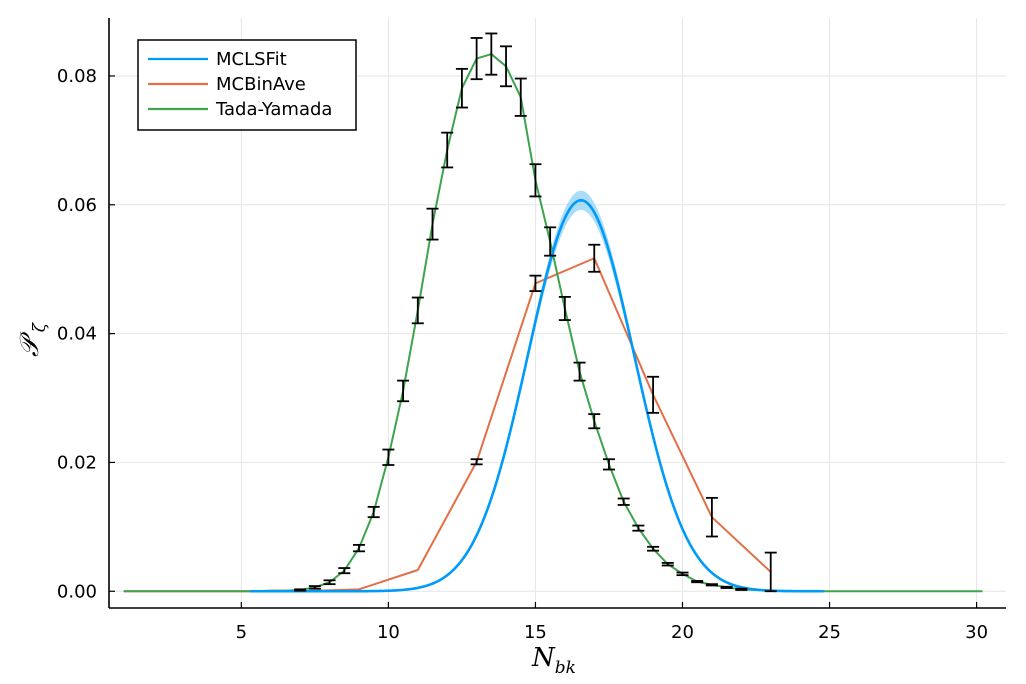  Describe the element at coordinates (77, 76) in the screenshot. I see `y-tick-label: 0.08` at that location.